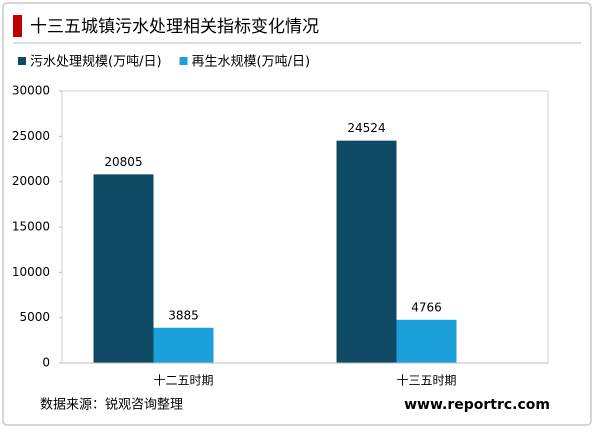 The image size is (600, 437). Describe the element at coordinates (31, 91) in the screenshot. I see `y-tick-label: 30000` at that location.